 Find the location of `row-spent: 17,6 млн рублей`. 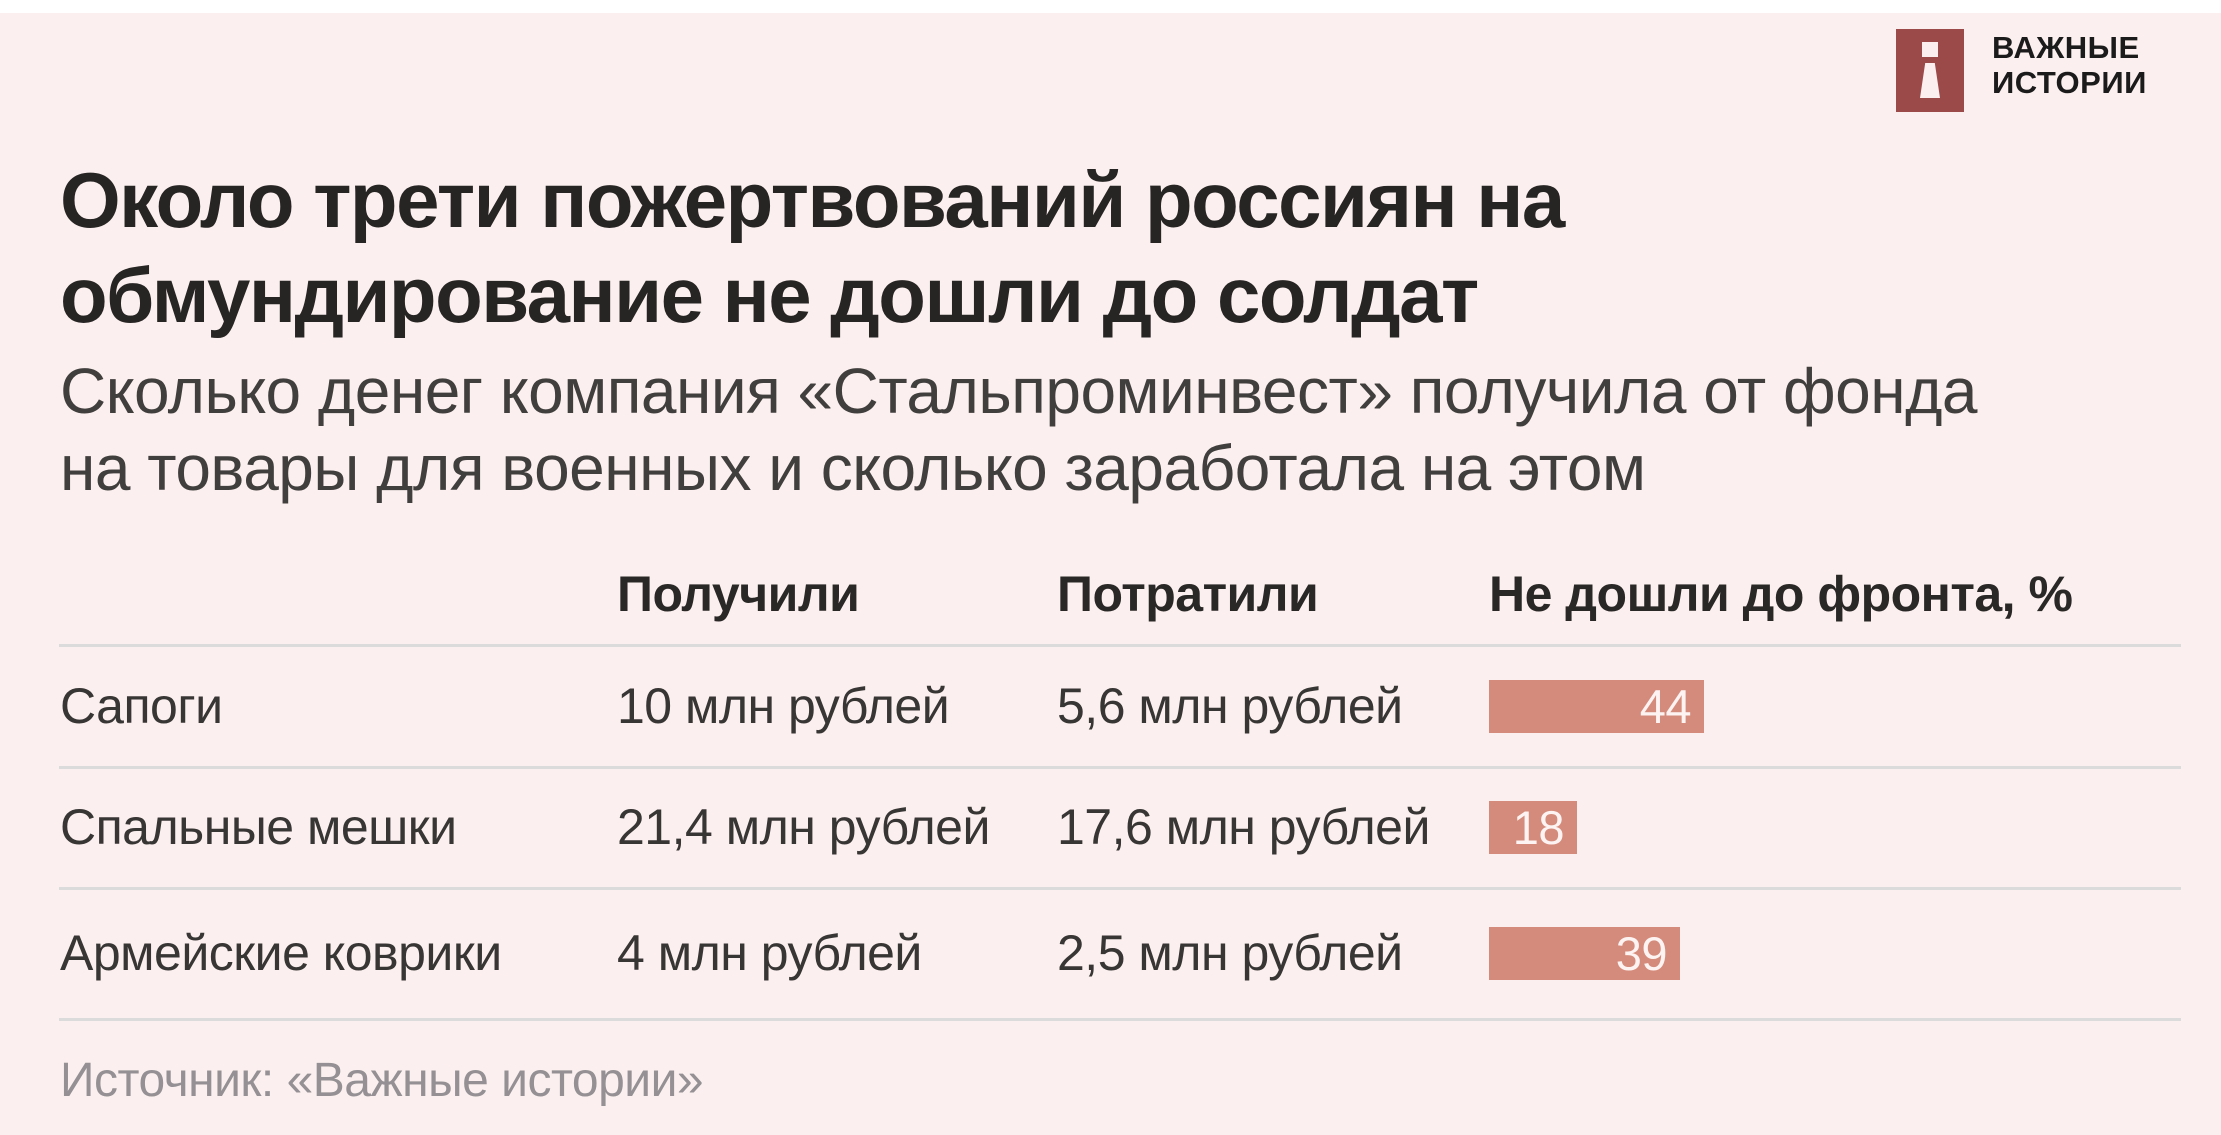

row-spent: 17,6 млн рублей is located at coordinates (1243, 827).